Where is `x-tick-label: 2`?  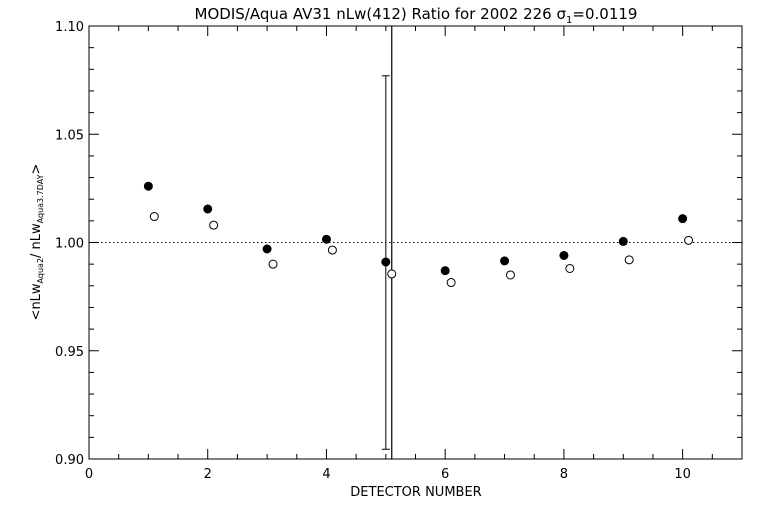
x-tick-label: 2 is located at coordinates (208, 474).